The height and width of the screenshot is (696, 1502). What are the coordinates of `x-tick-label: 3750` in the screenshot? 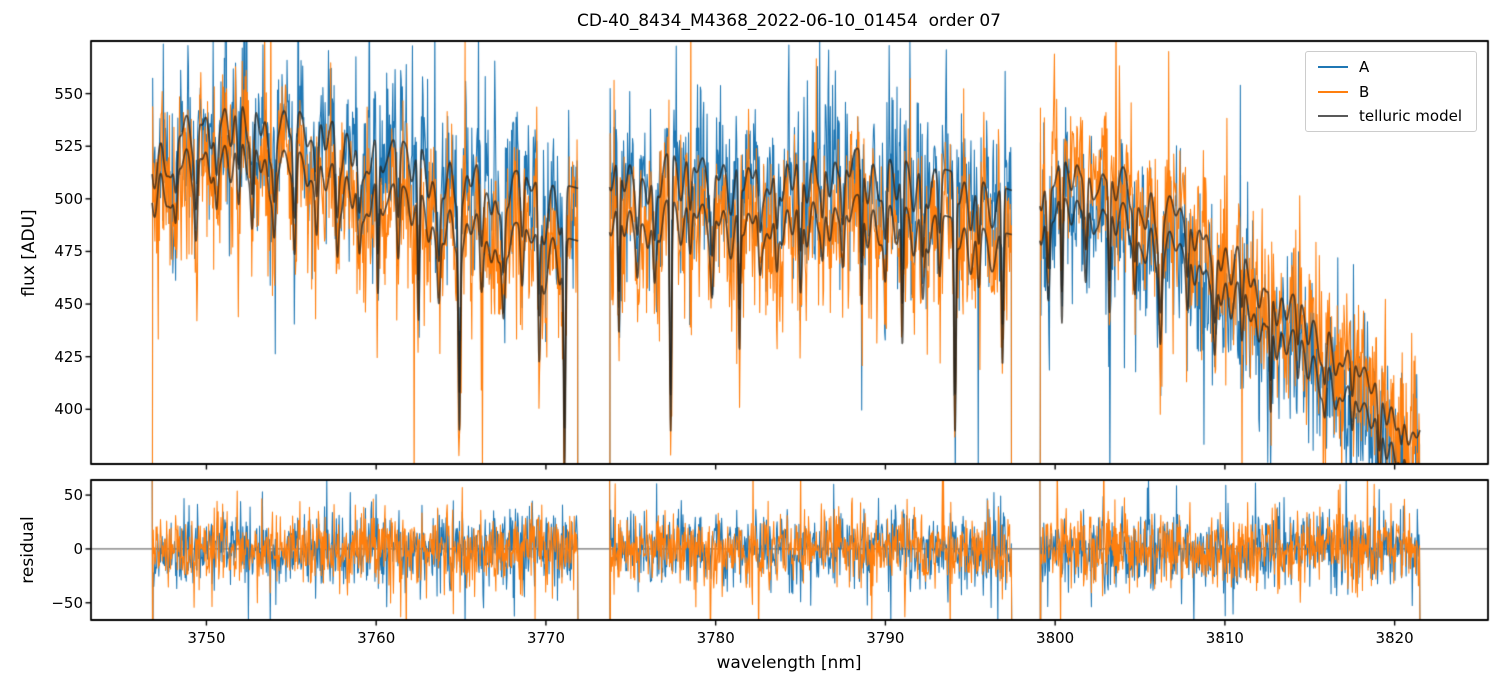 It's located at (206, 638).